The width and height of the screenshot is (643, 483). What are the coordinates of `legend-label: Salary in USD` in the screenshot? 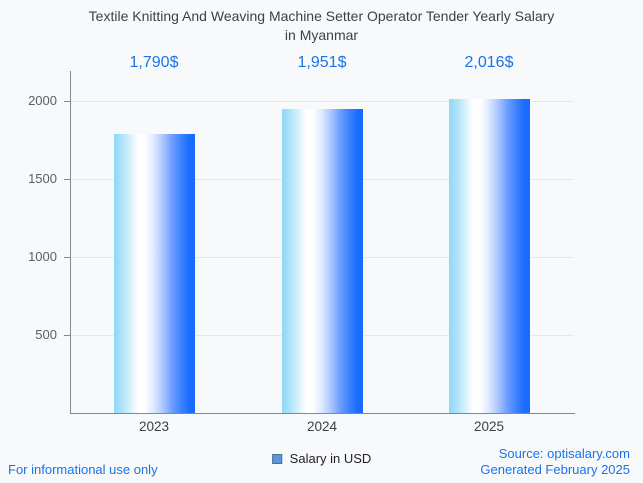 It's located at (330, 458).